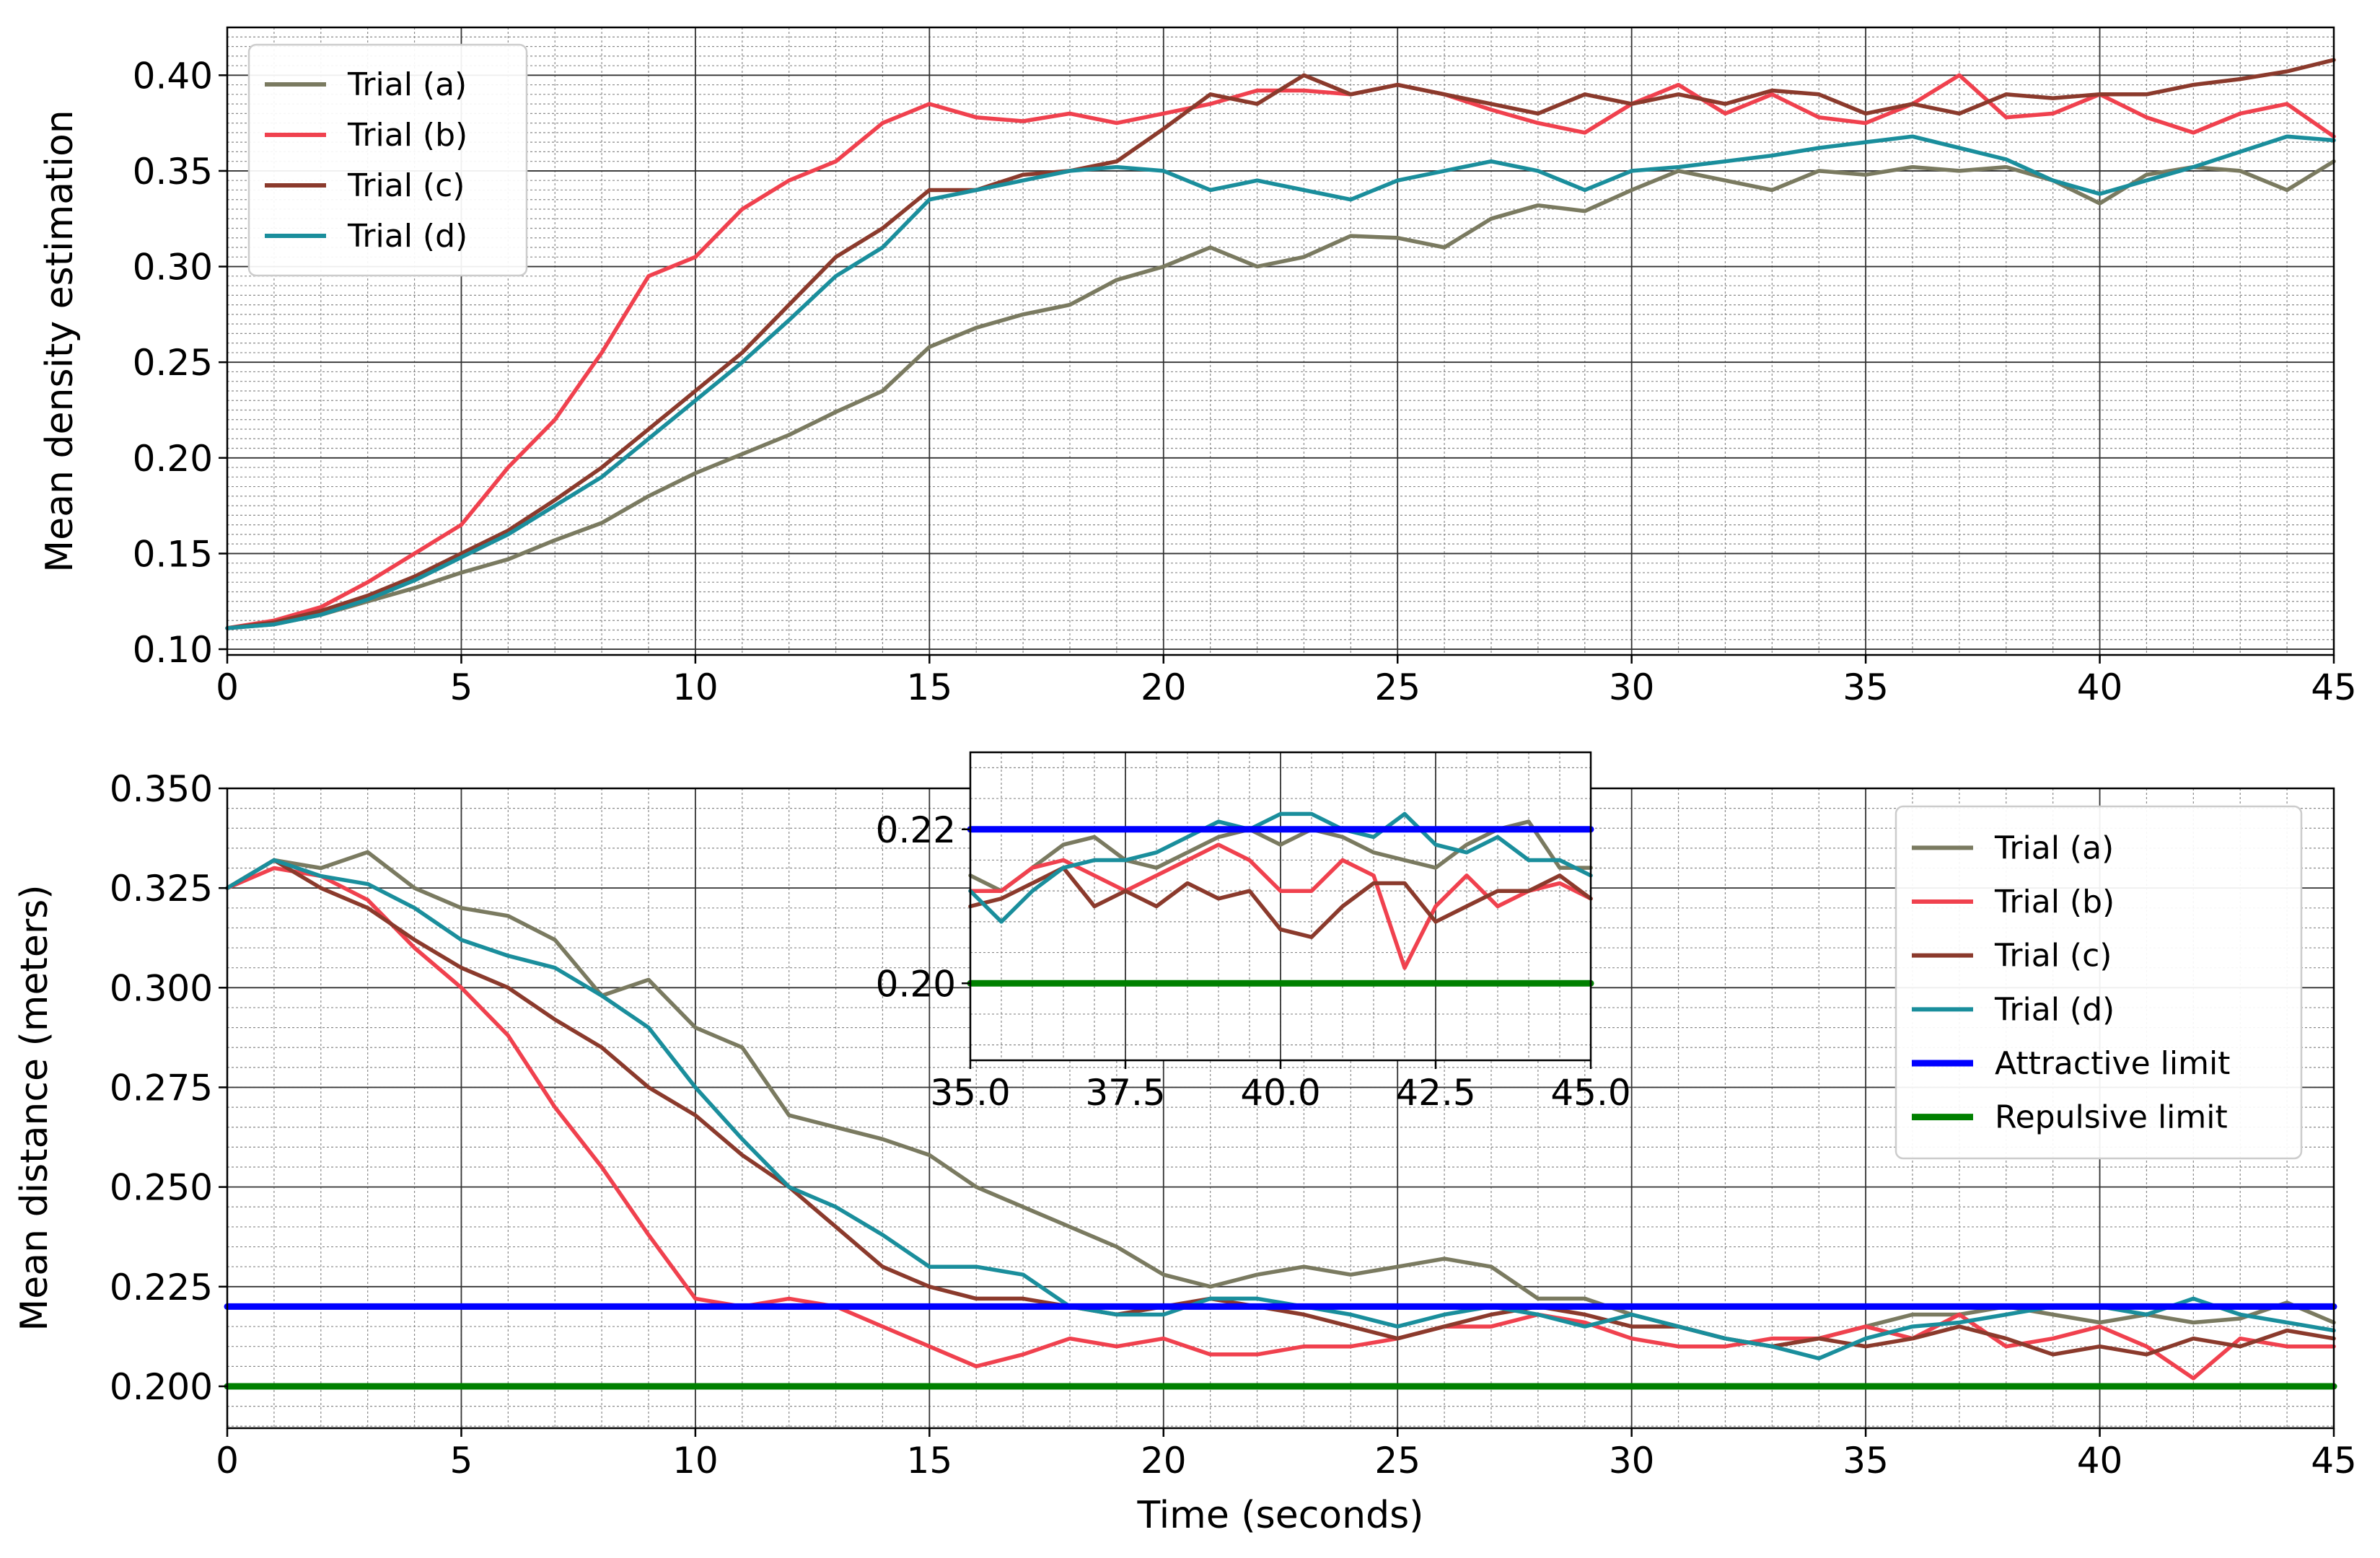 The height and width of the screenshot is (1558, 2380). I want to click on x-tick-label: 35.0, so click(970, 1093).